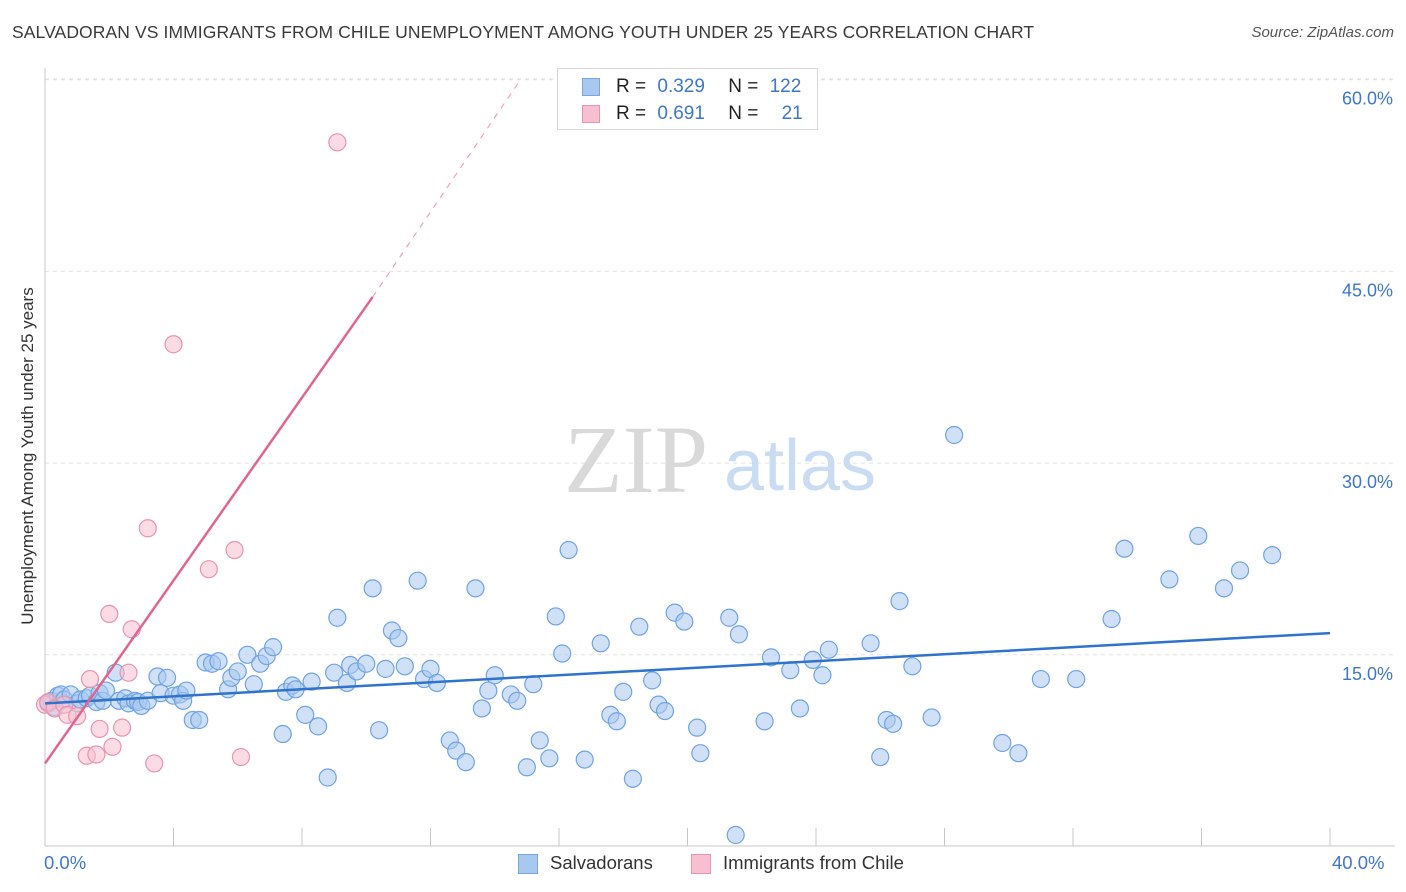  I want to click on n-value-salvadorans: 122, so click(785, 86).